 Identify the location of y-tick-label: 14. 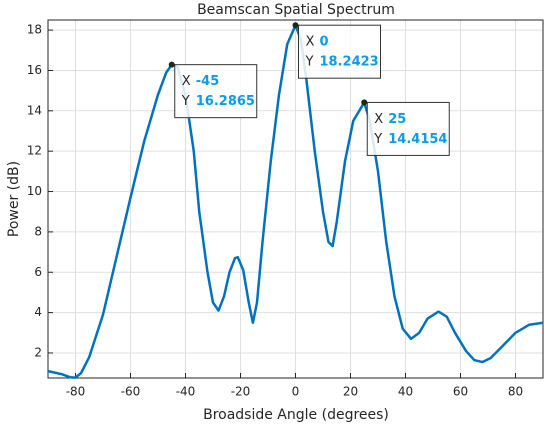
(34, 110).